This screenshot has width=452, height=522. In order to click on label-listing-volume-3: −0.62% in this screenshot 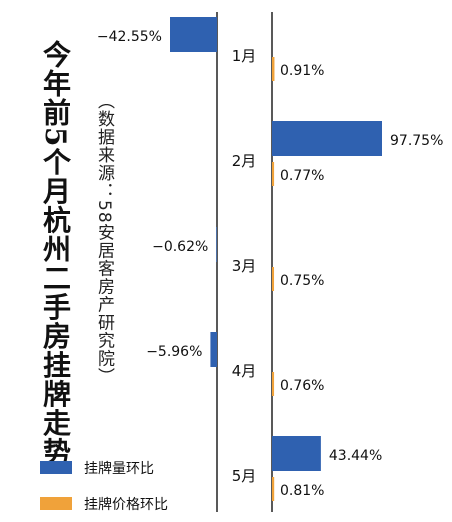, I will do `click(180, 247)`.